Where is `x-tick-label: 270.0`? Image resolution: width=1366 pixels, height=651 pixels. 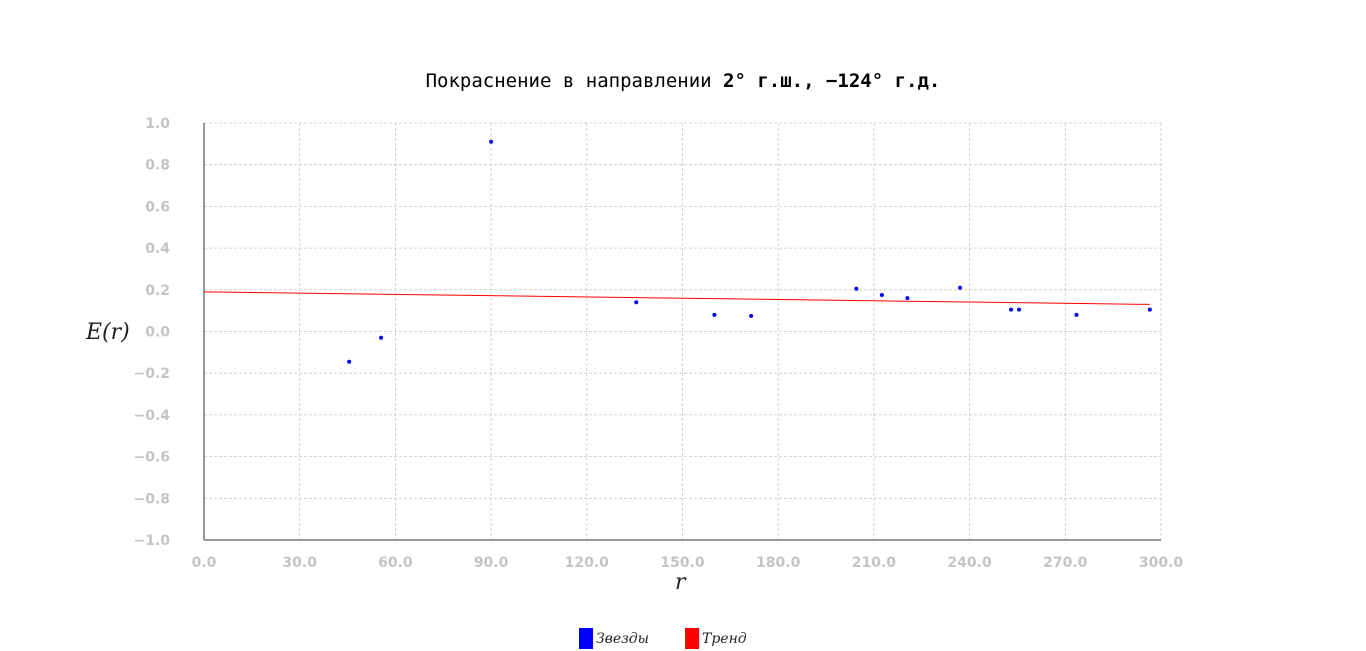 x-tick-label: 270.0 is located at coordinates (1065, 563).